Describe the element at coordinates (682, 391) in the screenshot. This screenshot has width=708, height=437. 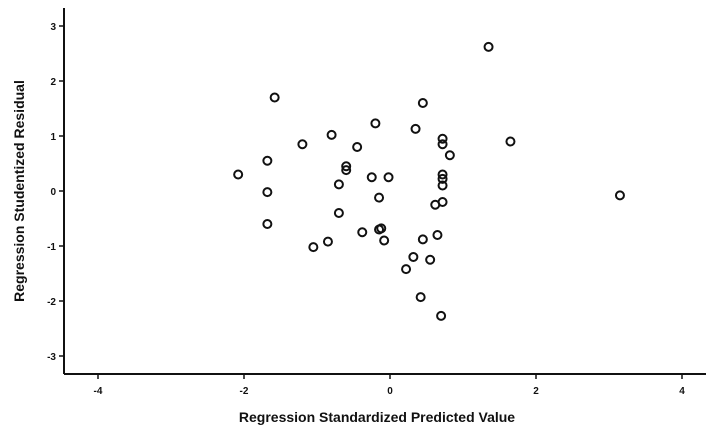
I see `x-tick-label: 4` at that location.